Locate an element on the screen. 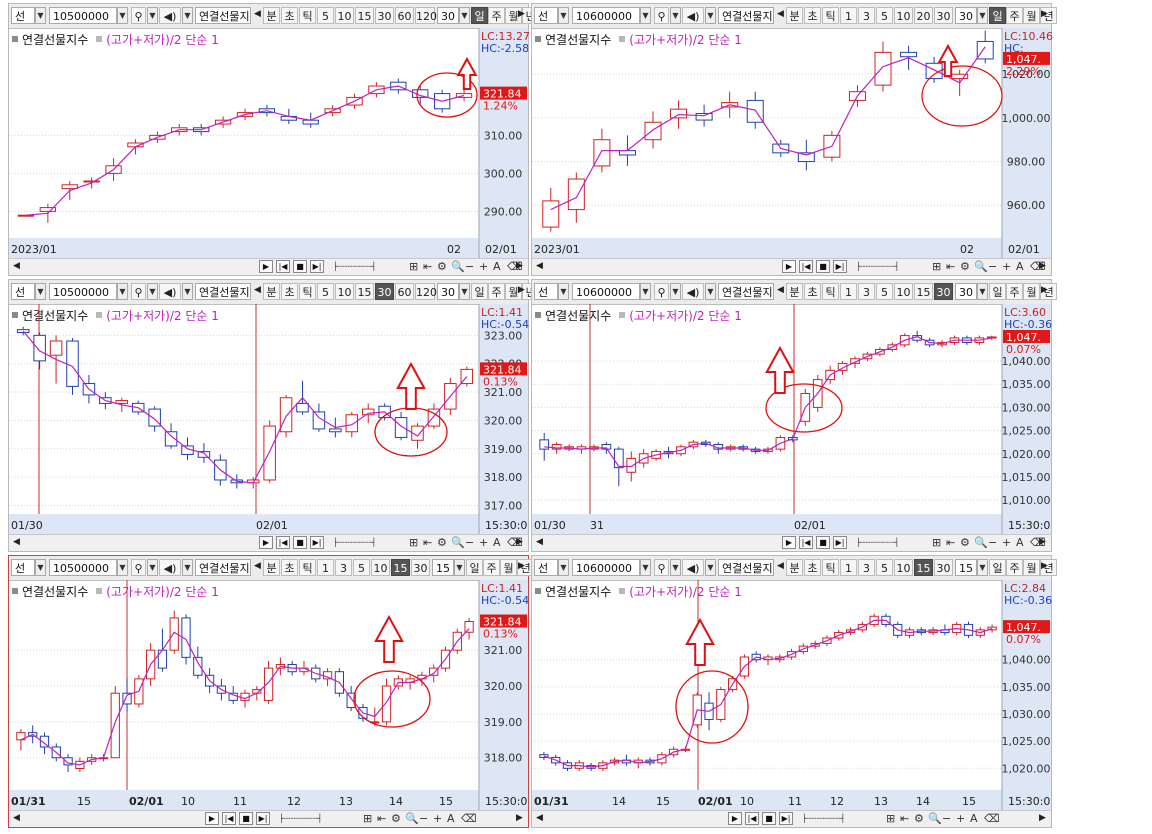 The height and width of the screenshot is (834, 1152). zoom-in-icon: + is located at coordinates (961, 818).